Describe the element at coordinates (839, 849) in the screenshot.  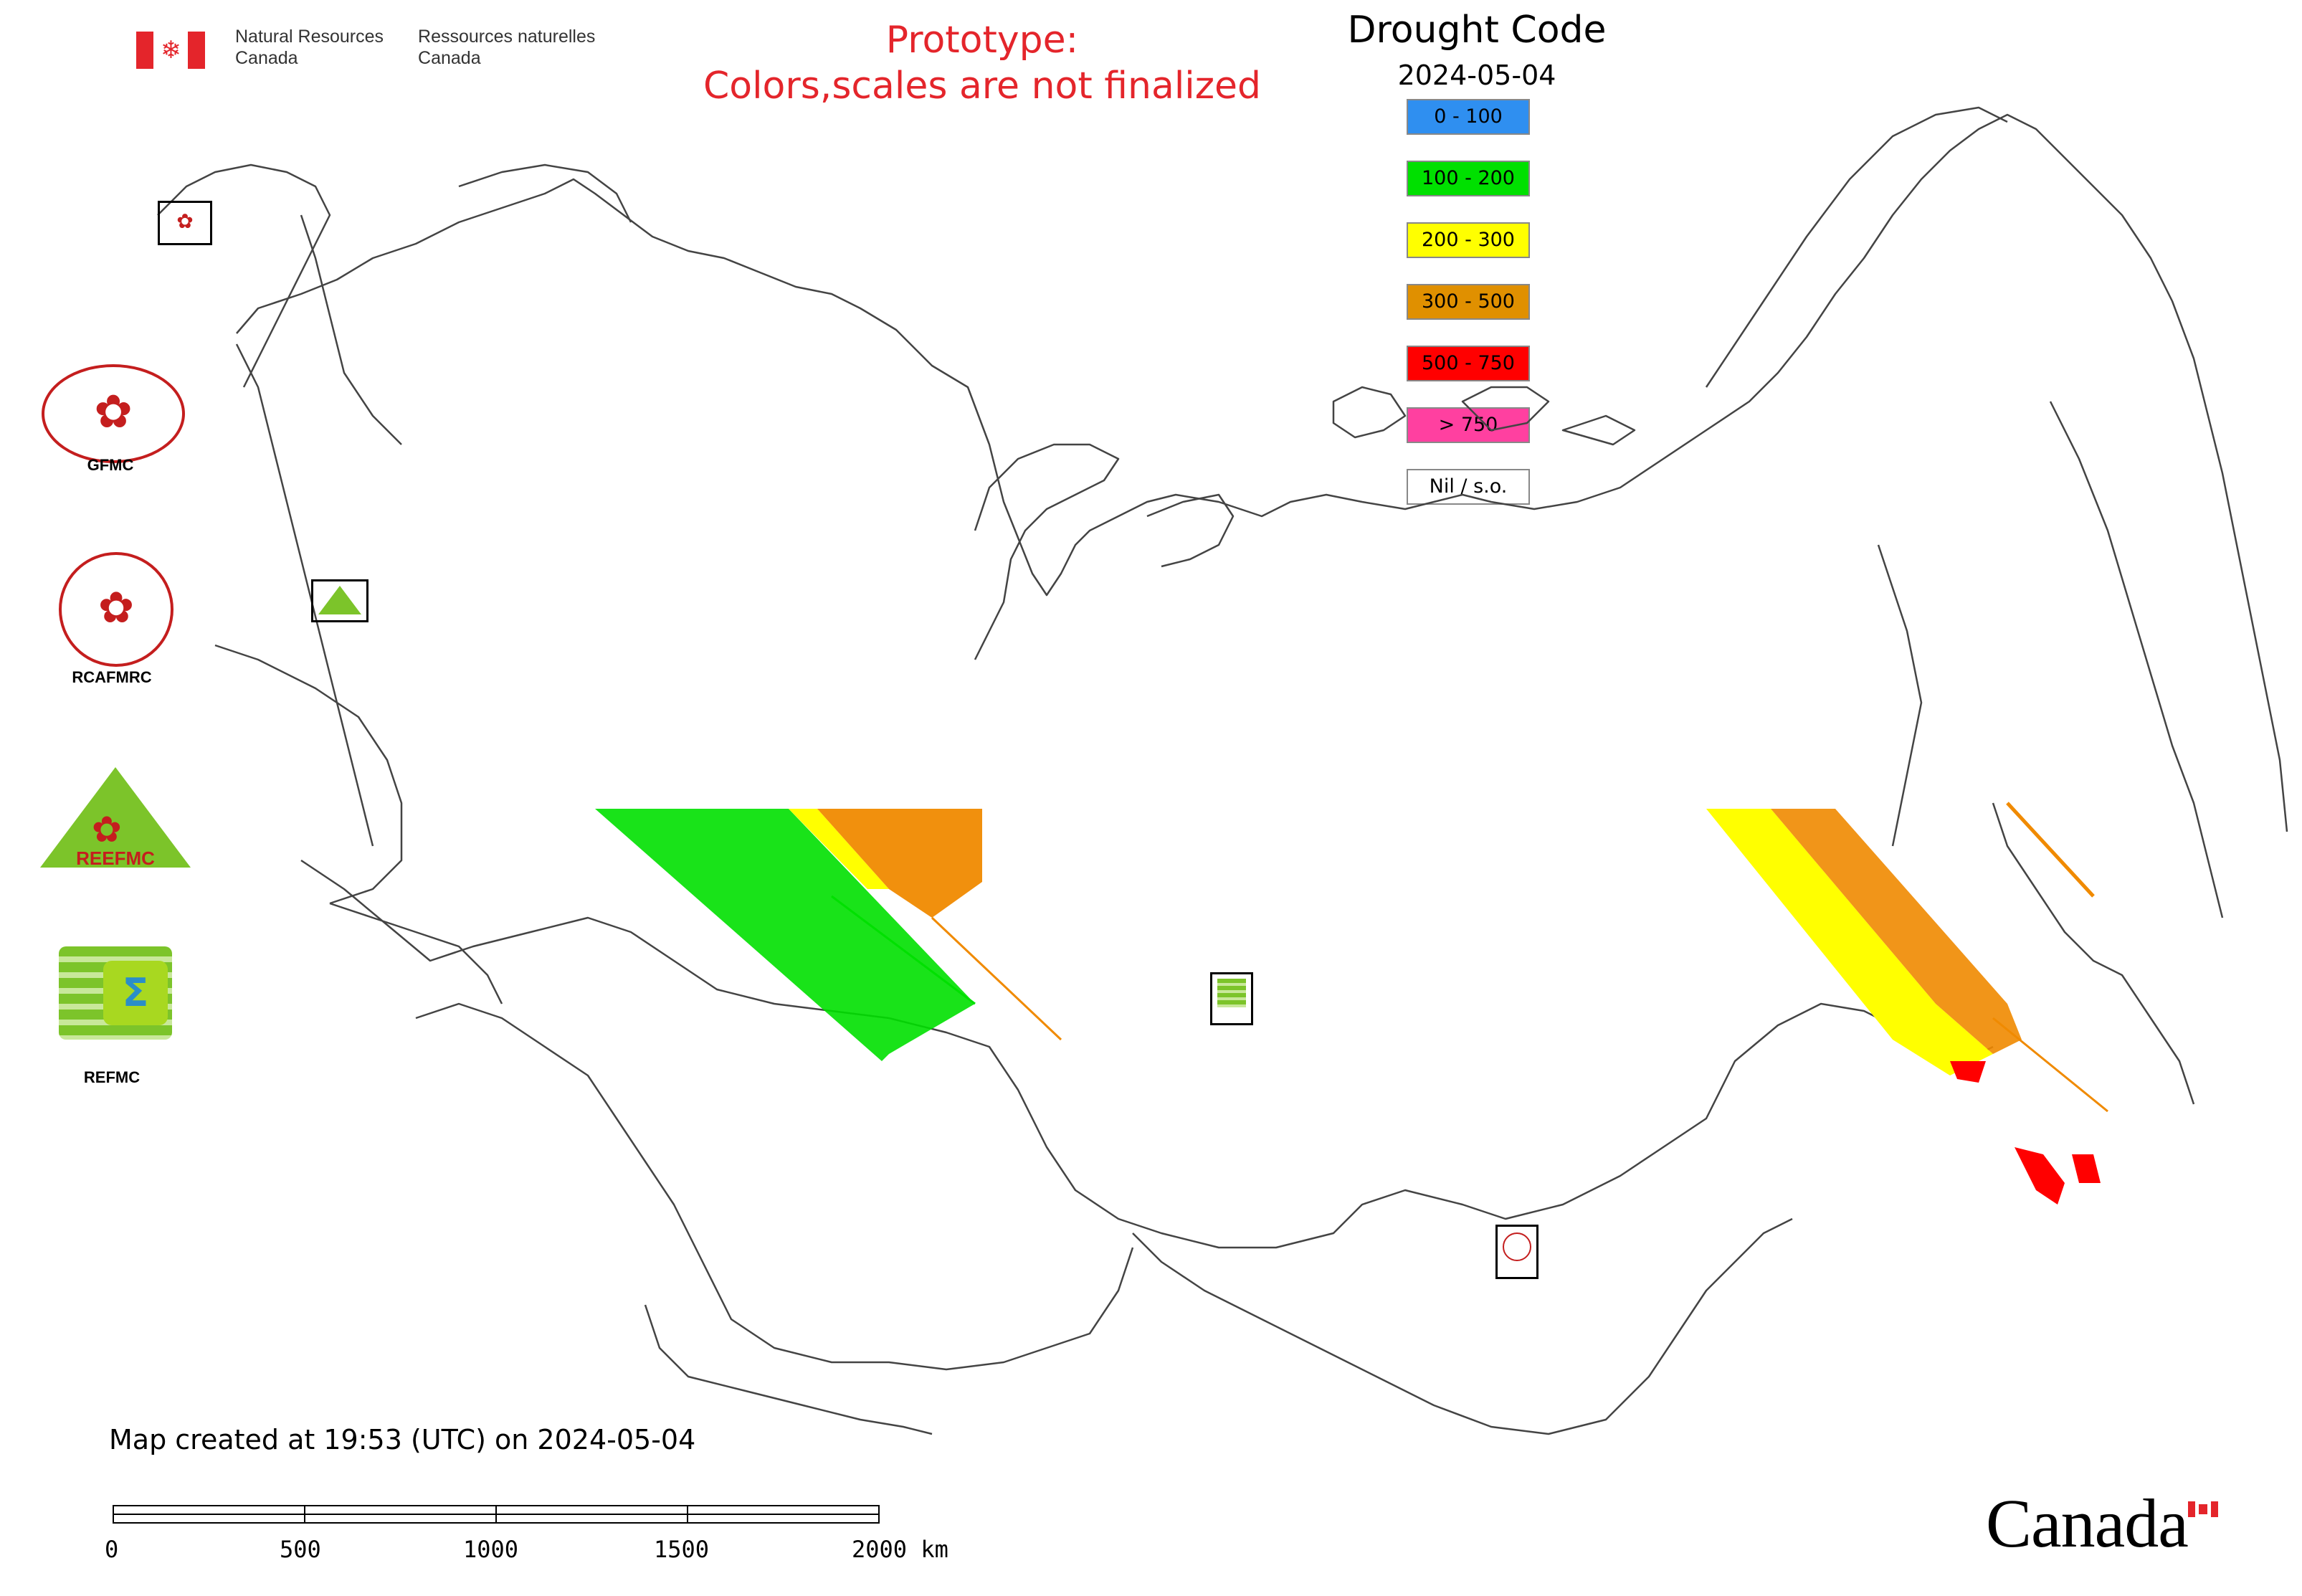
I see `dc-yellow-west` at that location.